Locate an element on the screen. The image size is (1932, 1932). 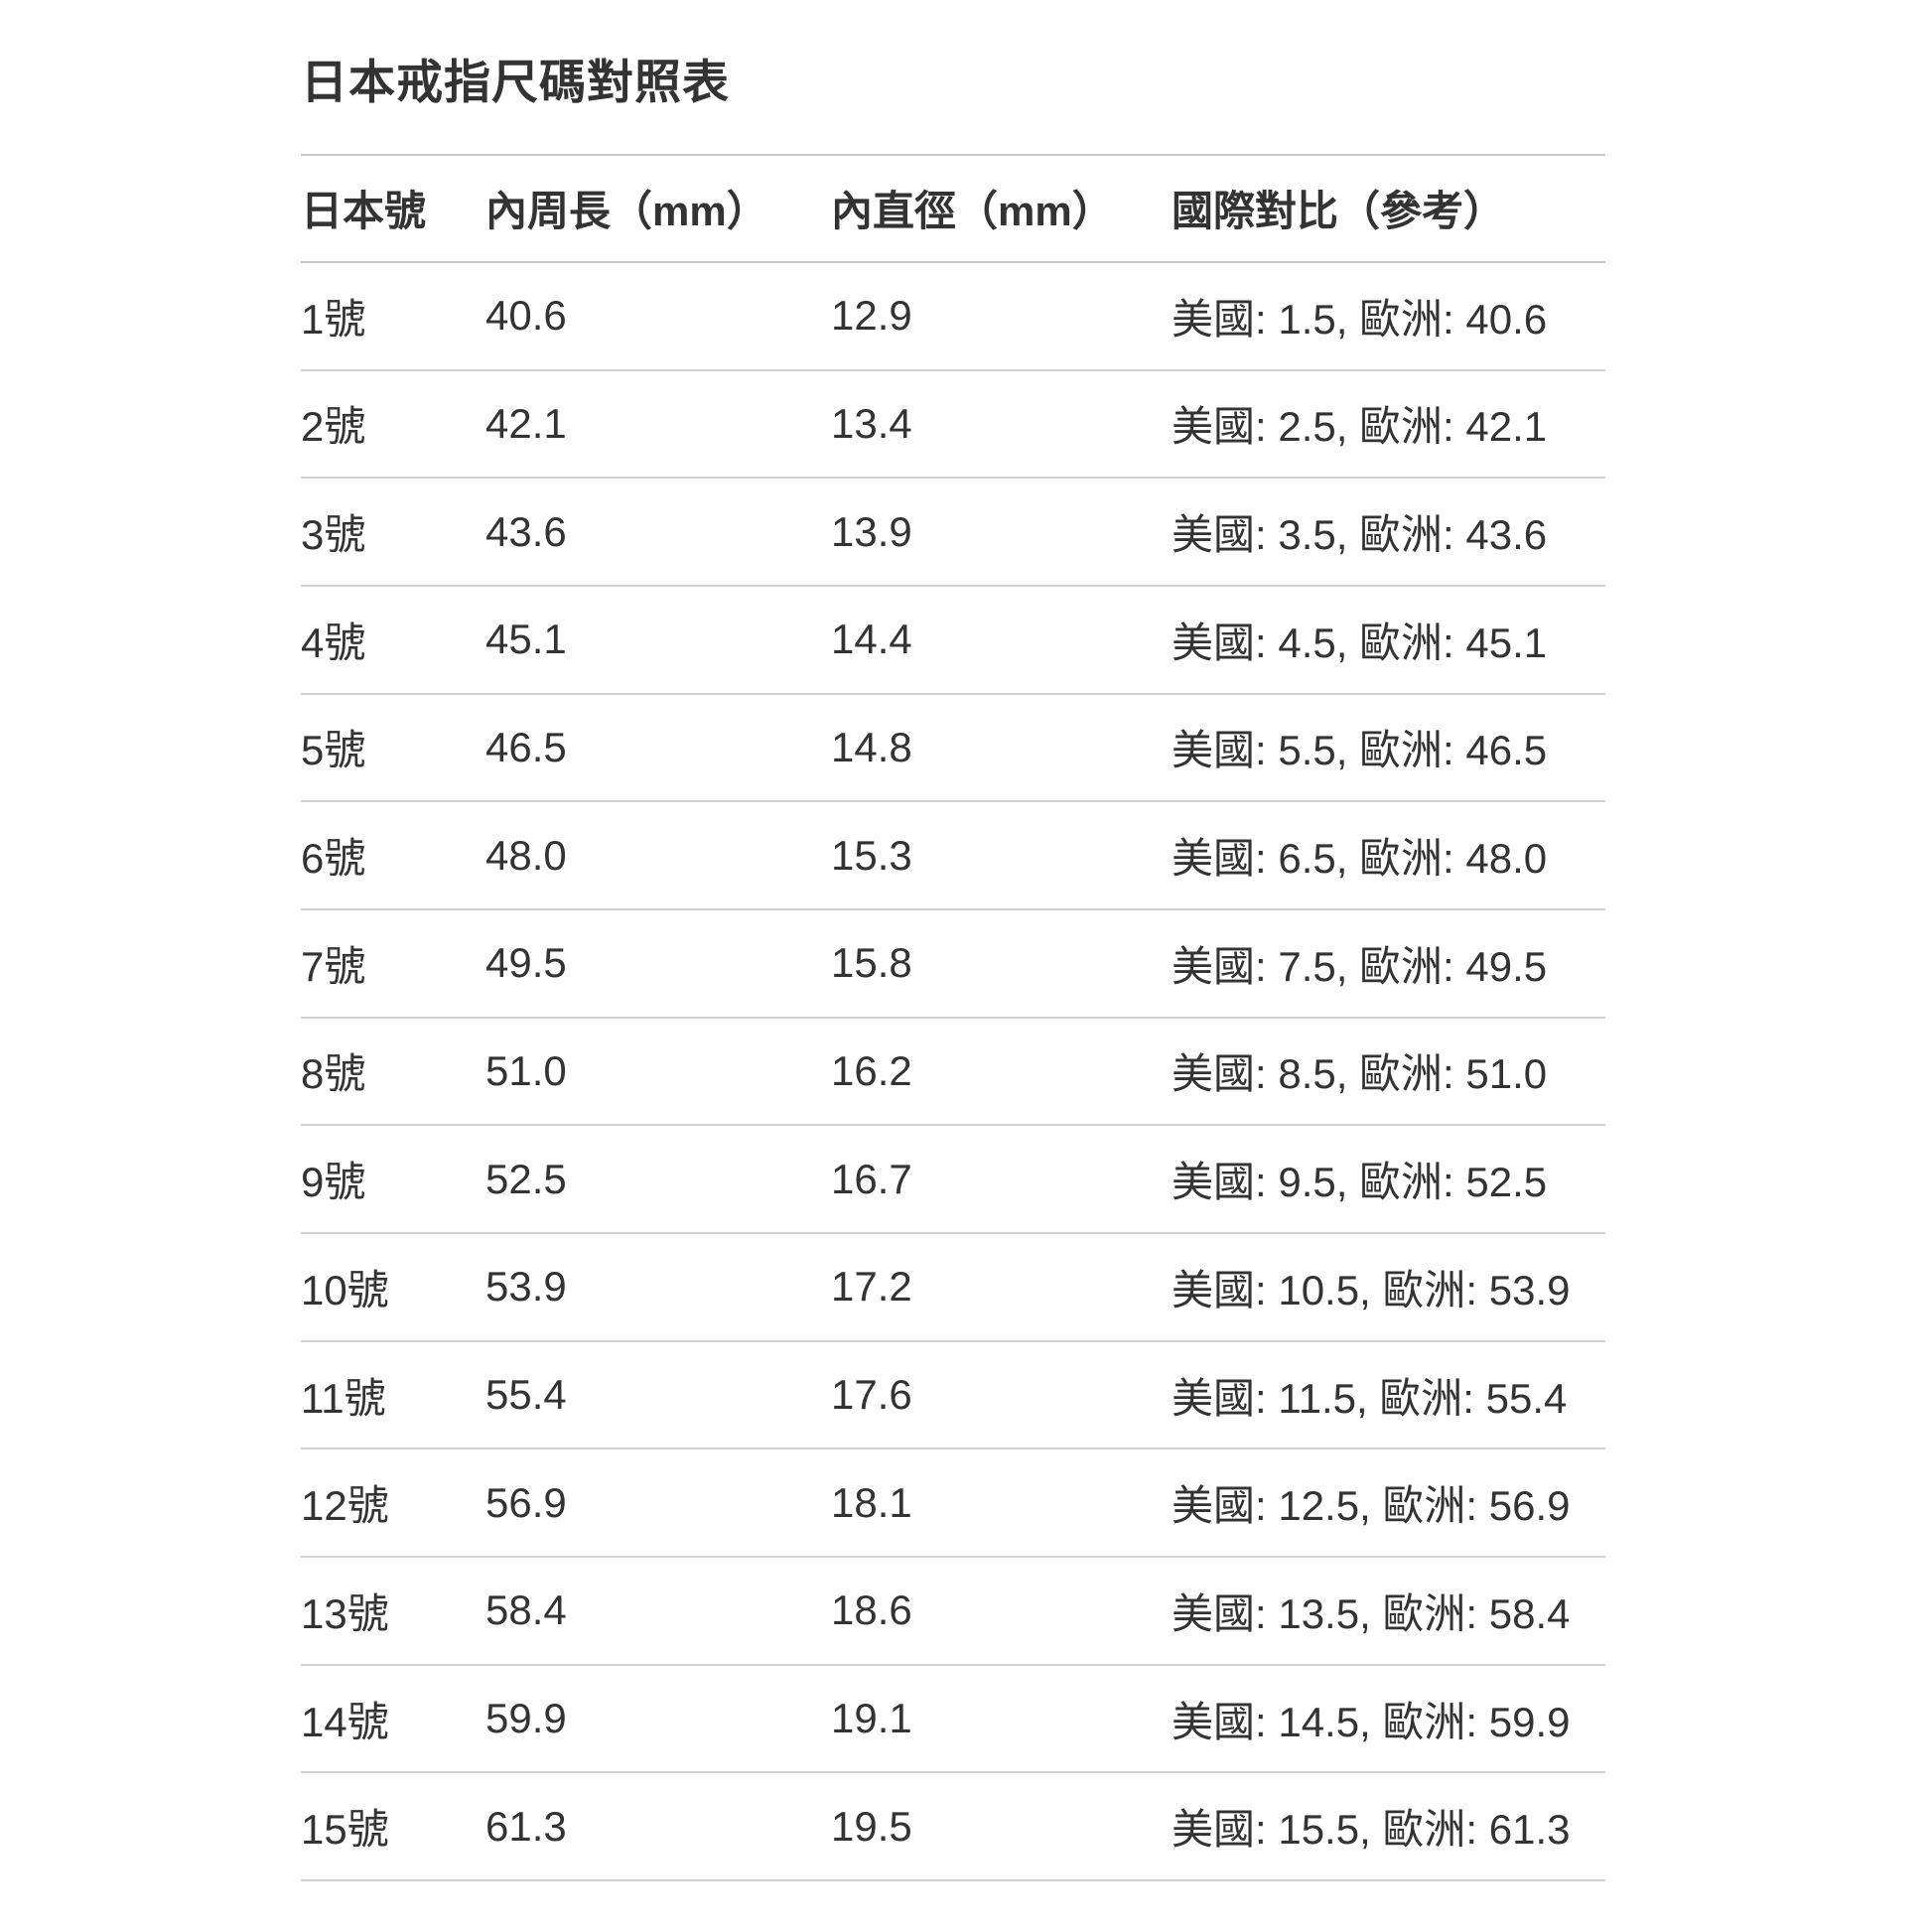
cell-inner-circumference: 48.0 is located at coordinates (526, 855).